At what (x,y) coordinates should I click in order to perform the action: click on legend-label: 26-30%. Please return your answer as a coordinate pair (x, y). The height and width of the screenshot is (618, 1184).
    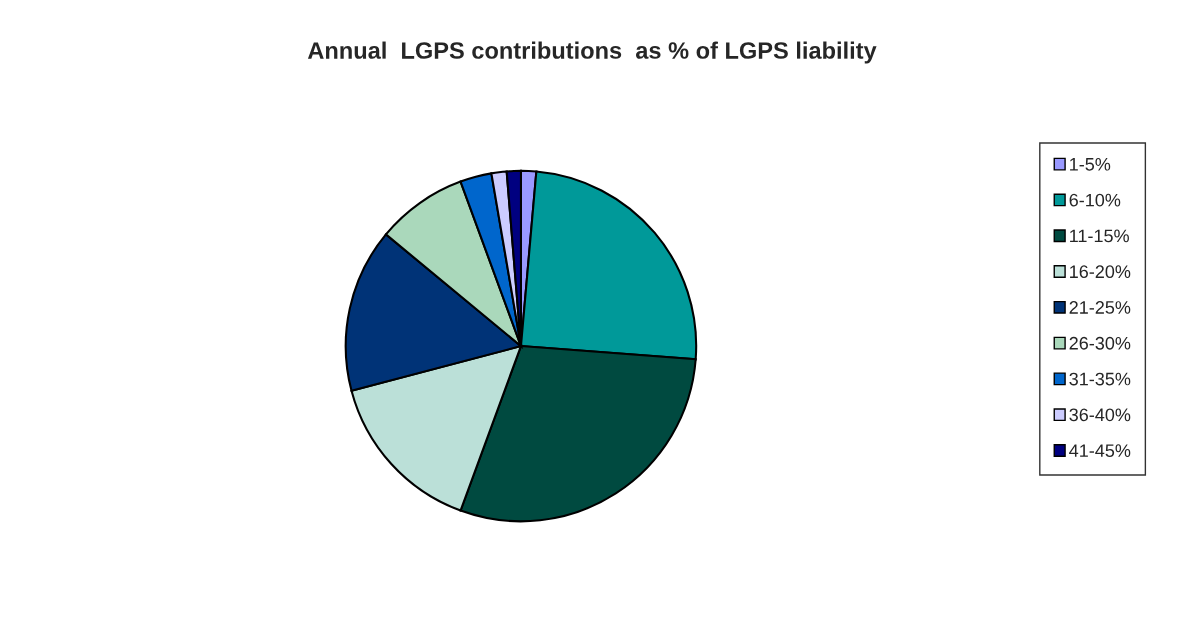
    Looking at the image, I should click on (1100, 343).